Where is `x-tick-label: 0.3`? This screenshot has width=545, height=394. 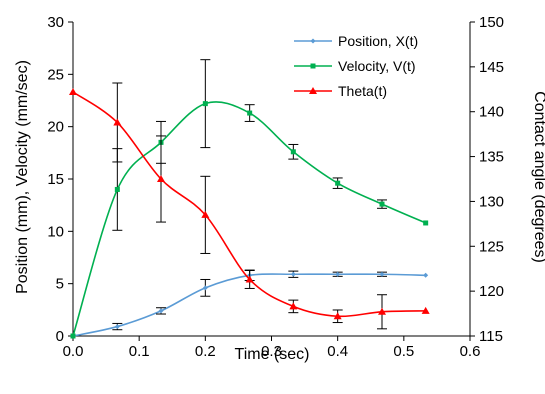 x-tick-label: 0.3 is located at coordinates (271, 351).